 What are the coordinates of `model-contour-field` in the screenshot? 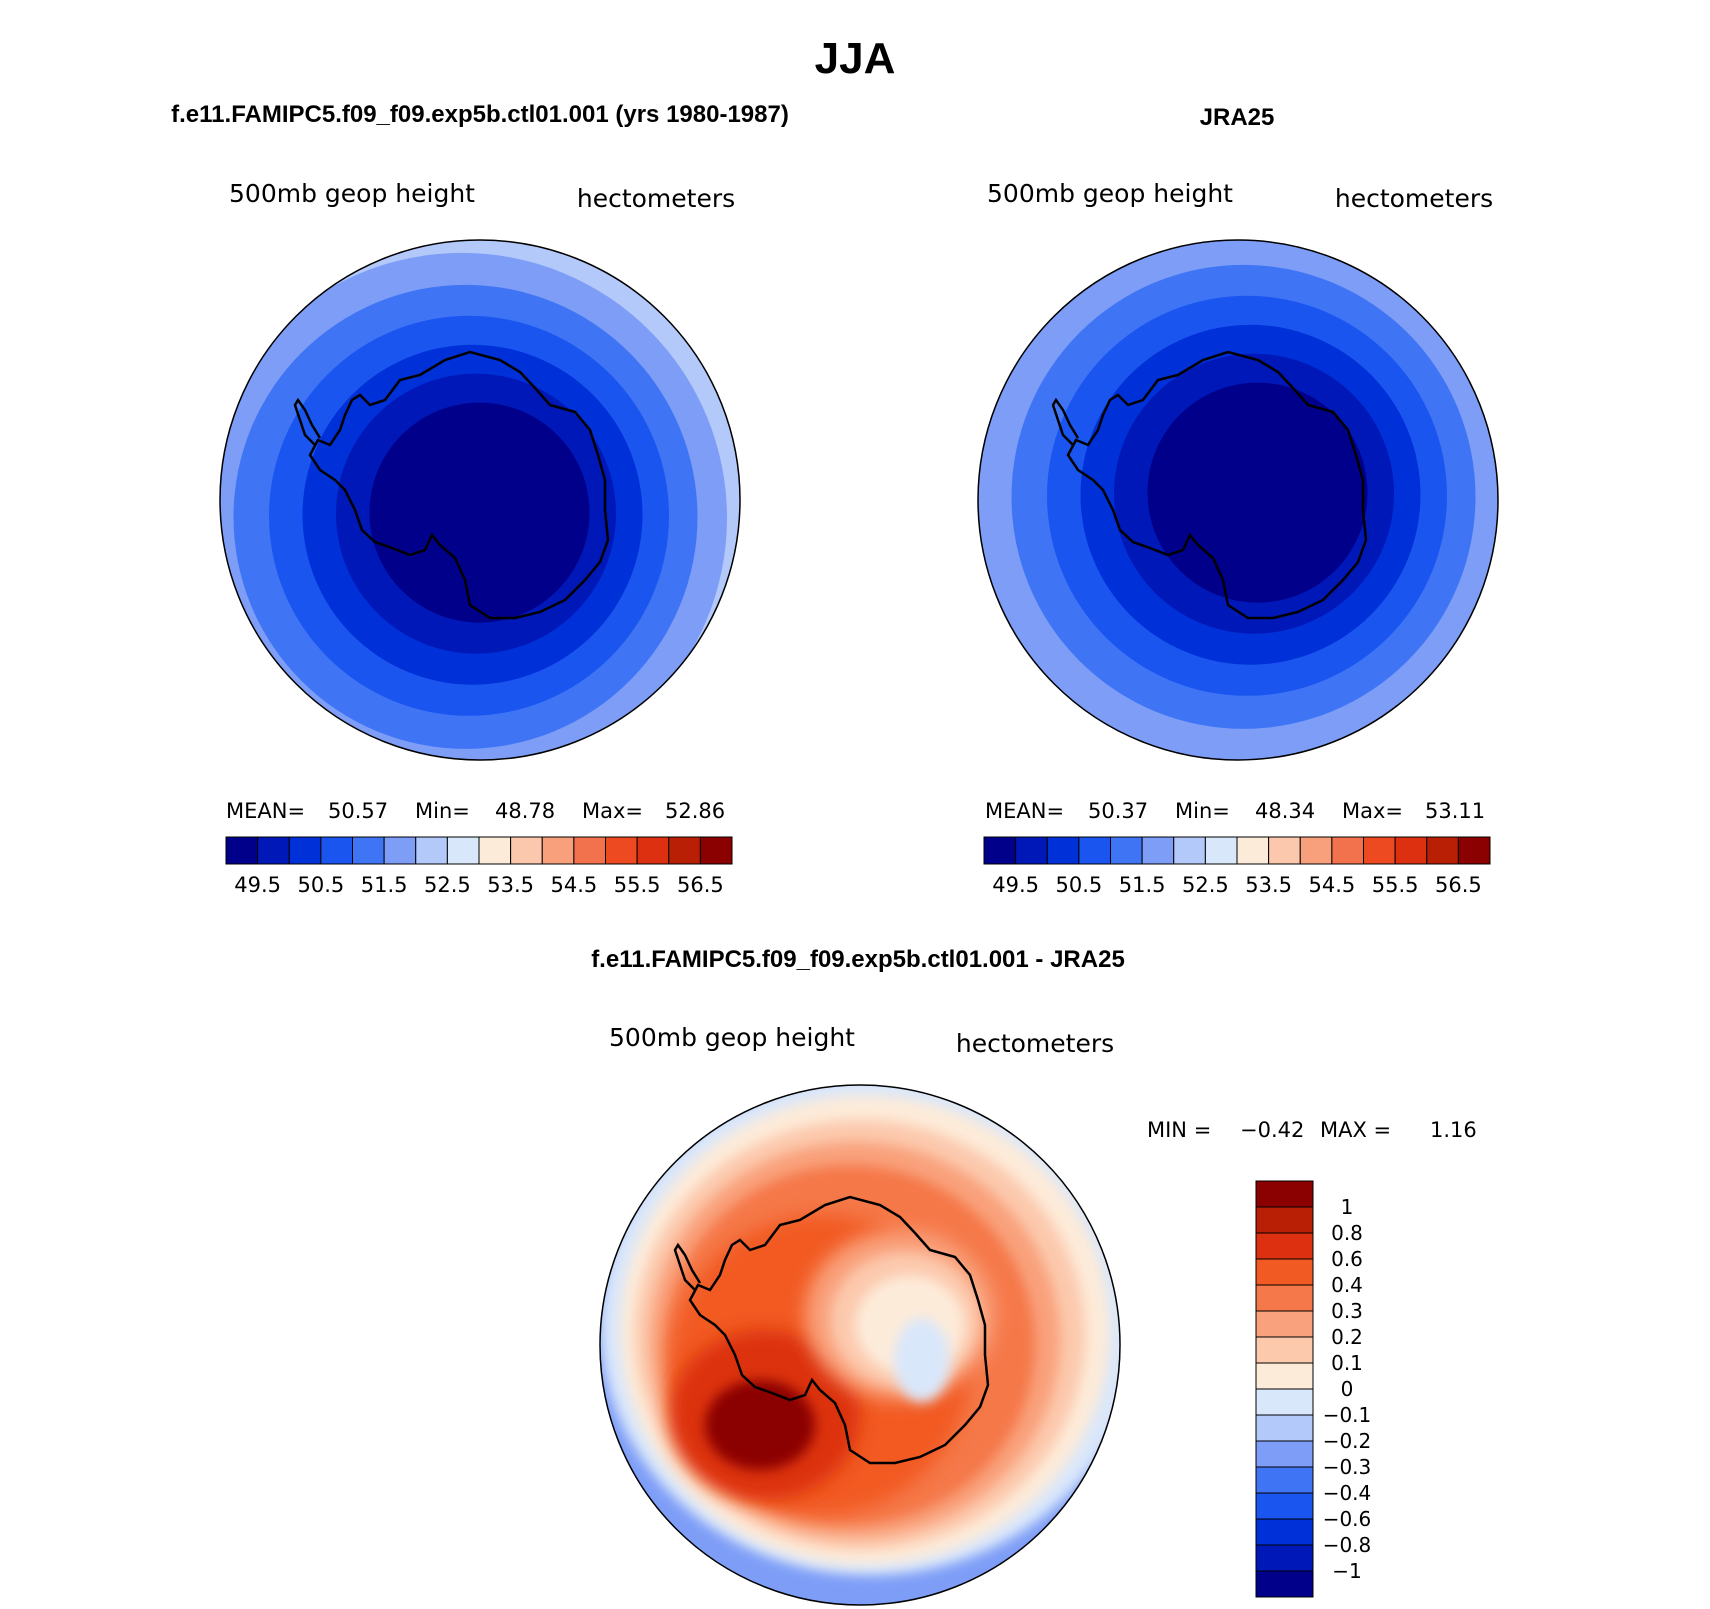 It's located at (480, 500).